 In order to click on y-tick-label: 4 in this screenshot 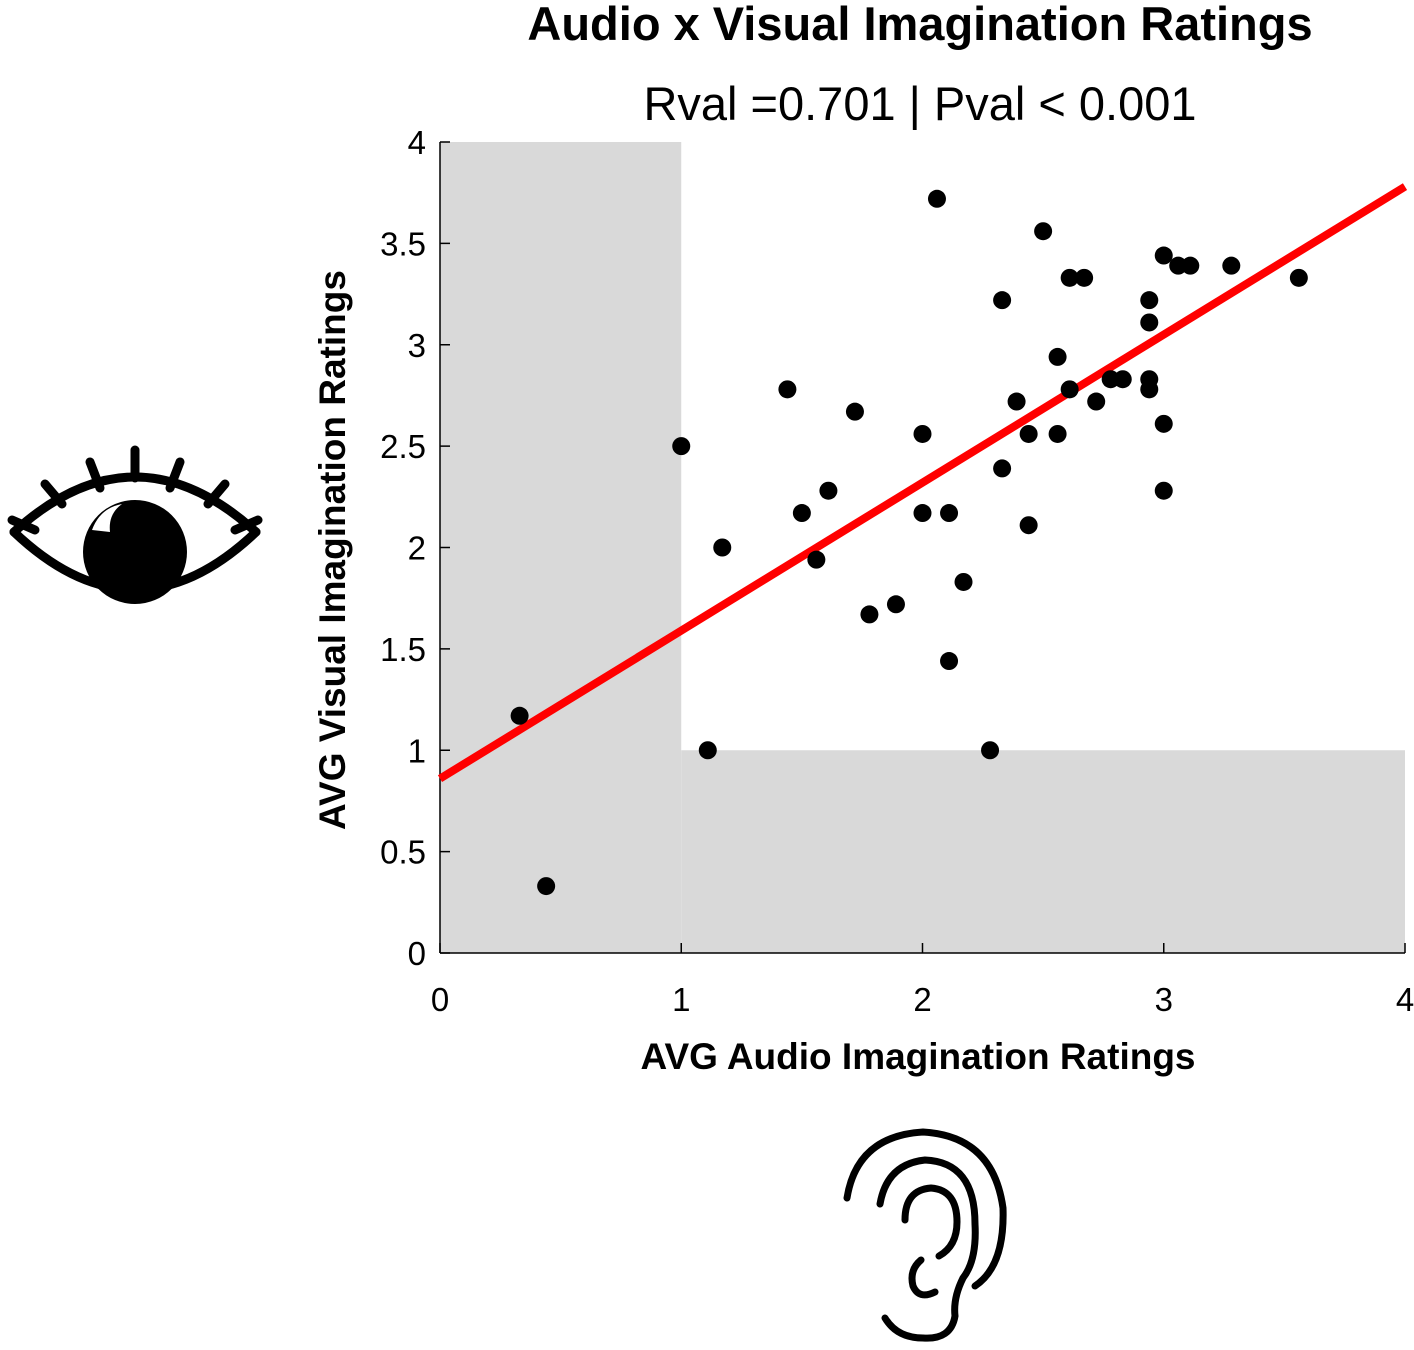, I will do `click(417, 142)`.